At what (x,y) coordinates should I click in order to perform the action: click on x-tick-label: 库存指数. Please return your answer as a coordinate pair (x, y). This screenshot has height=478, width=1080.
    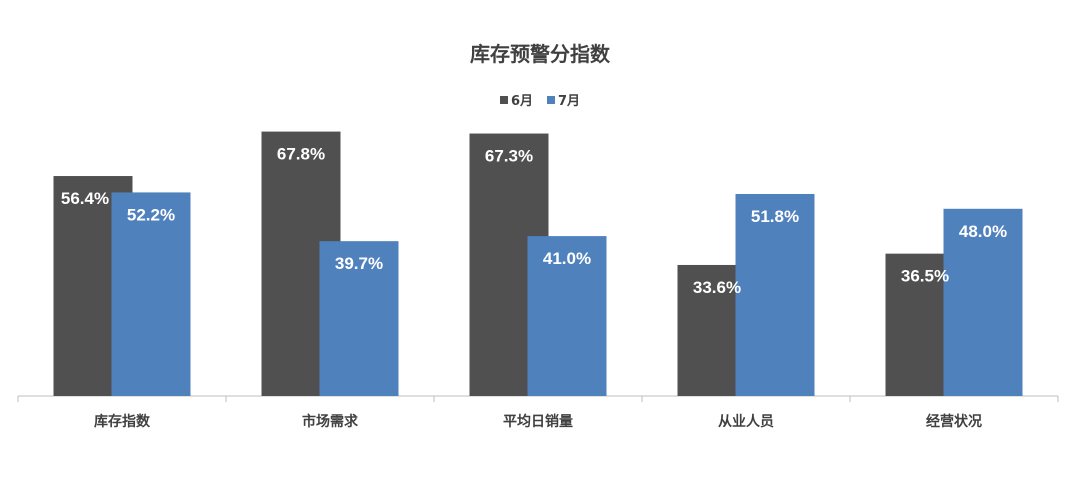
    Looking at the image, I should click on (122, 421).